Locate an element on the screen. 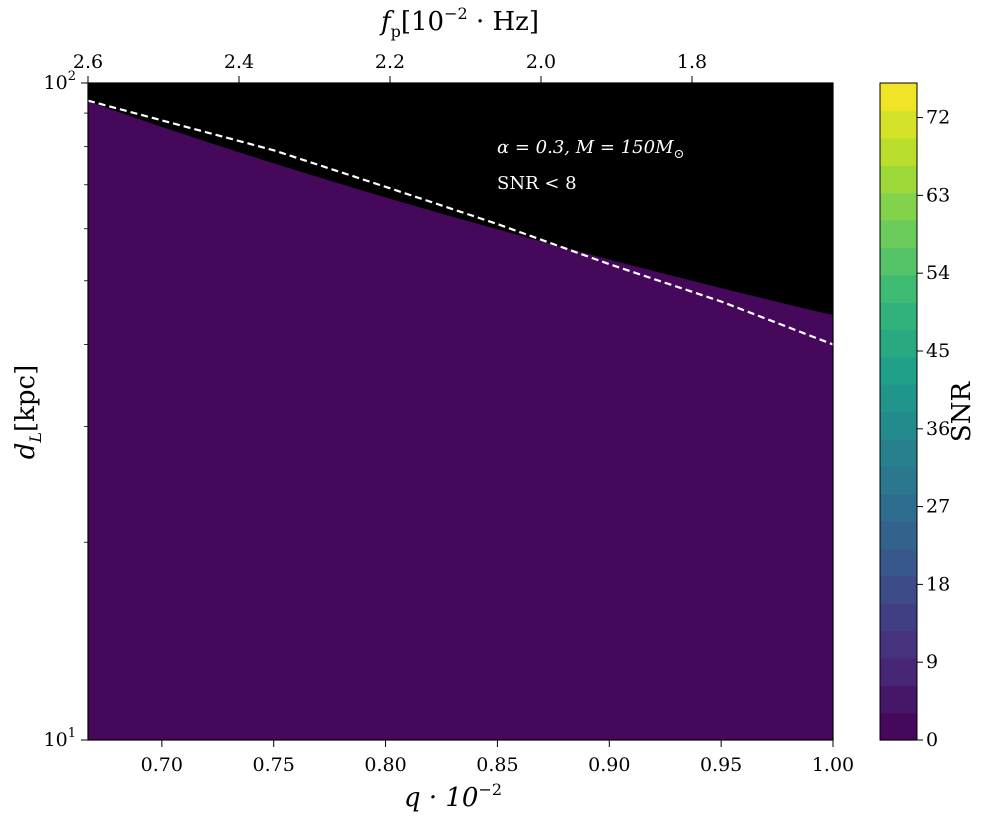 The height and width of the screenshot is (822, 987). top-x-axis: 2.6 2.4 2.2 2.0 1.8 is located at coordinates (390, 67).